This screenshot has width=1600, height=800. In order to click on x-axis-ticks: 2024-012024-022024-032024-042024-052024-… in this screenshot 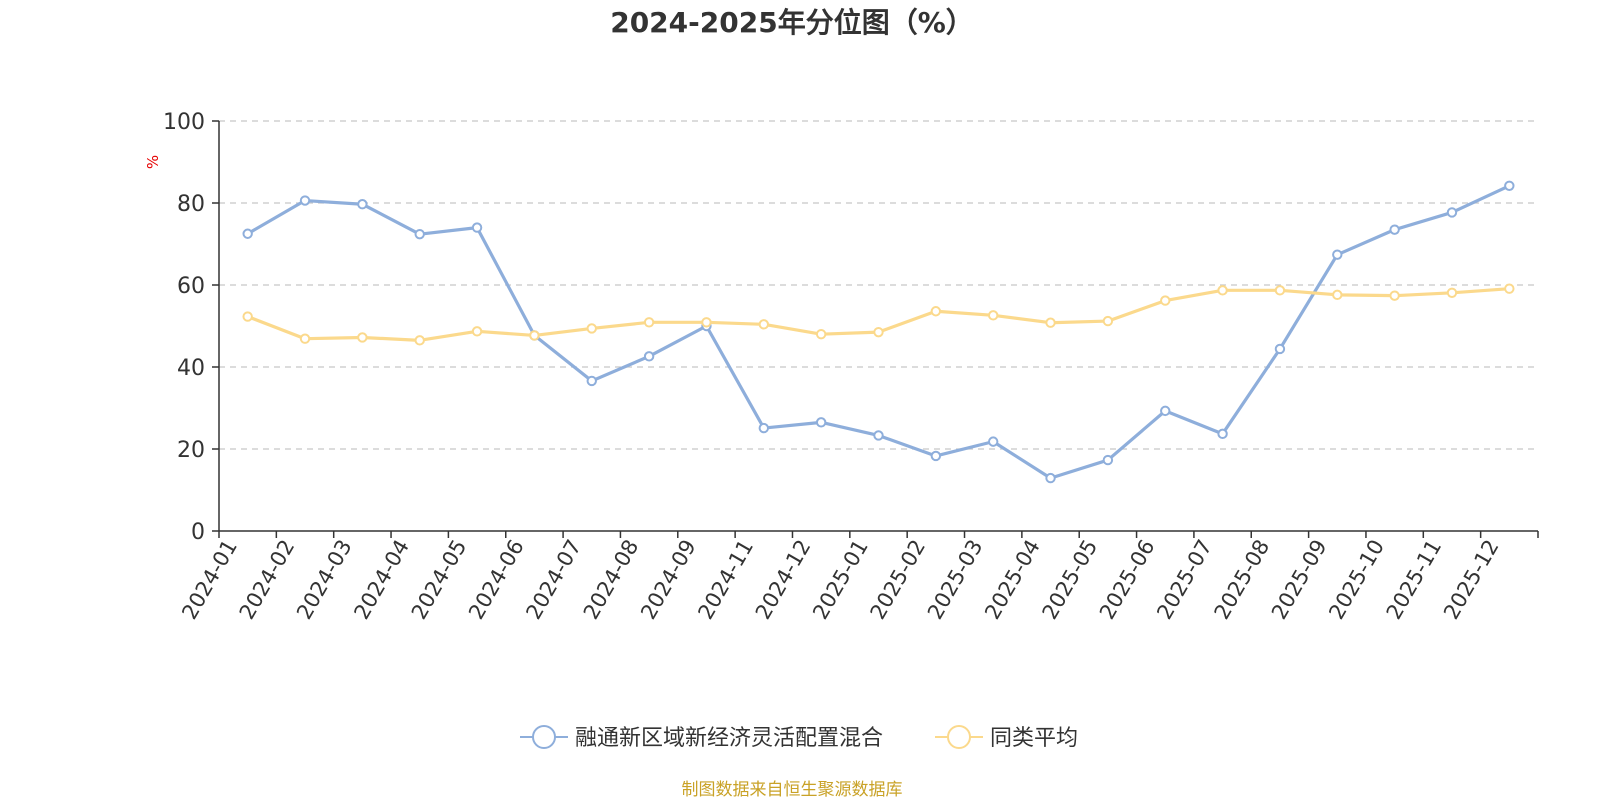, I will do `click(858, 577)`.